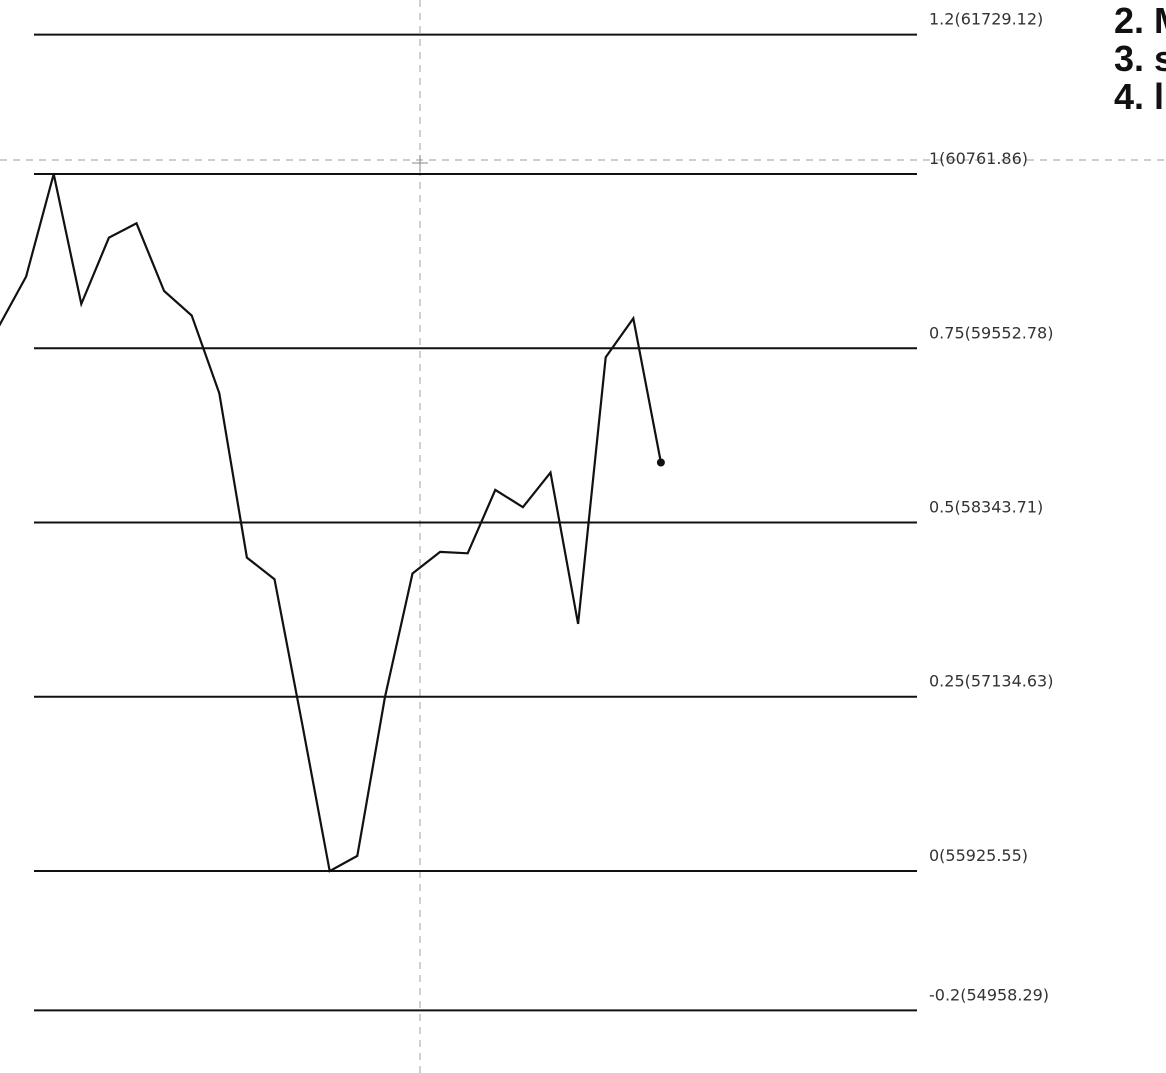  What do you see at coordinates (991, 332) in the screenshot?
I see `fib-level-label: 0.75(59552.78)` at bounding box center [991, 332].